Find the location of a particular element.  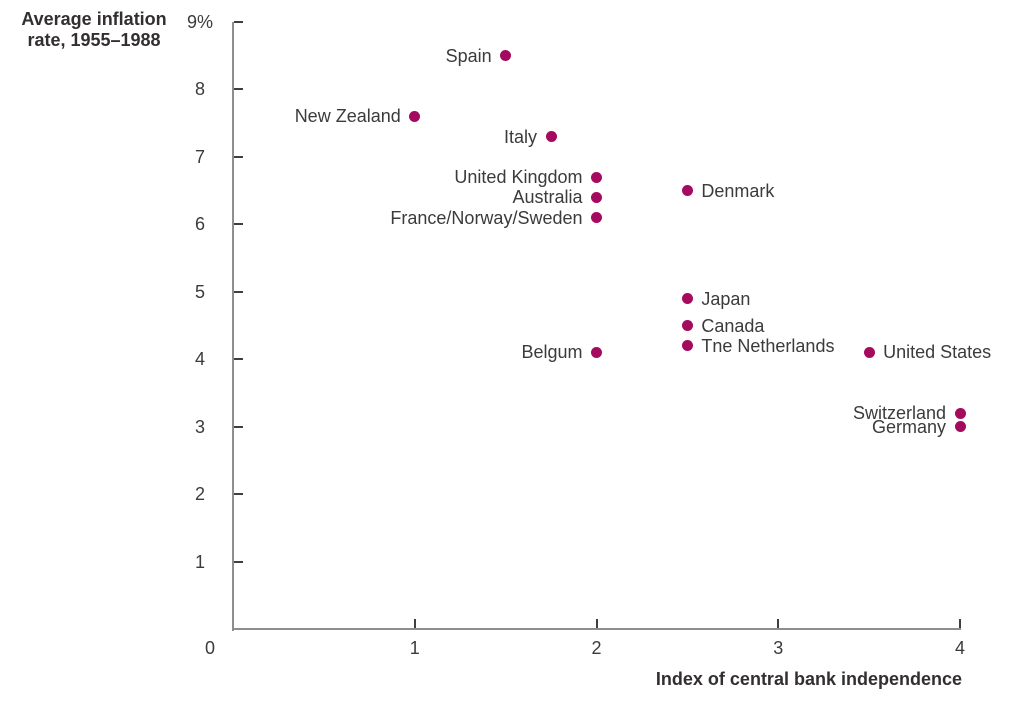

origin-tick-label: 0 is located at coordinates (209, 648).